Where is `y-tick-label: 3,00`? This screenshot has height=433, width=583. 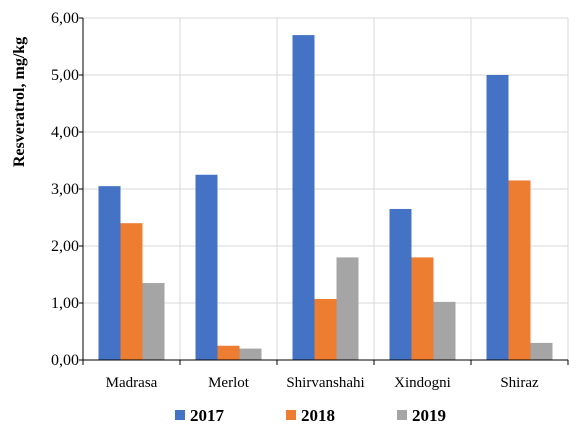 y-tick-label: 3,00 is located at coordinates (65, 189).